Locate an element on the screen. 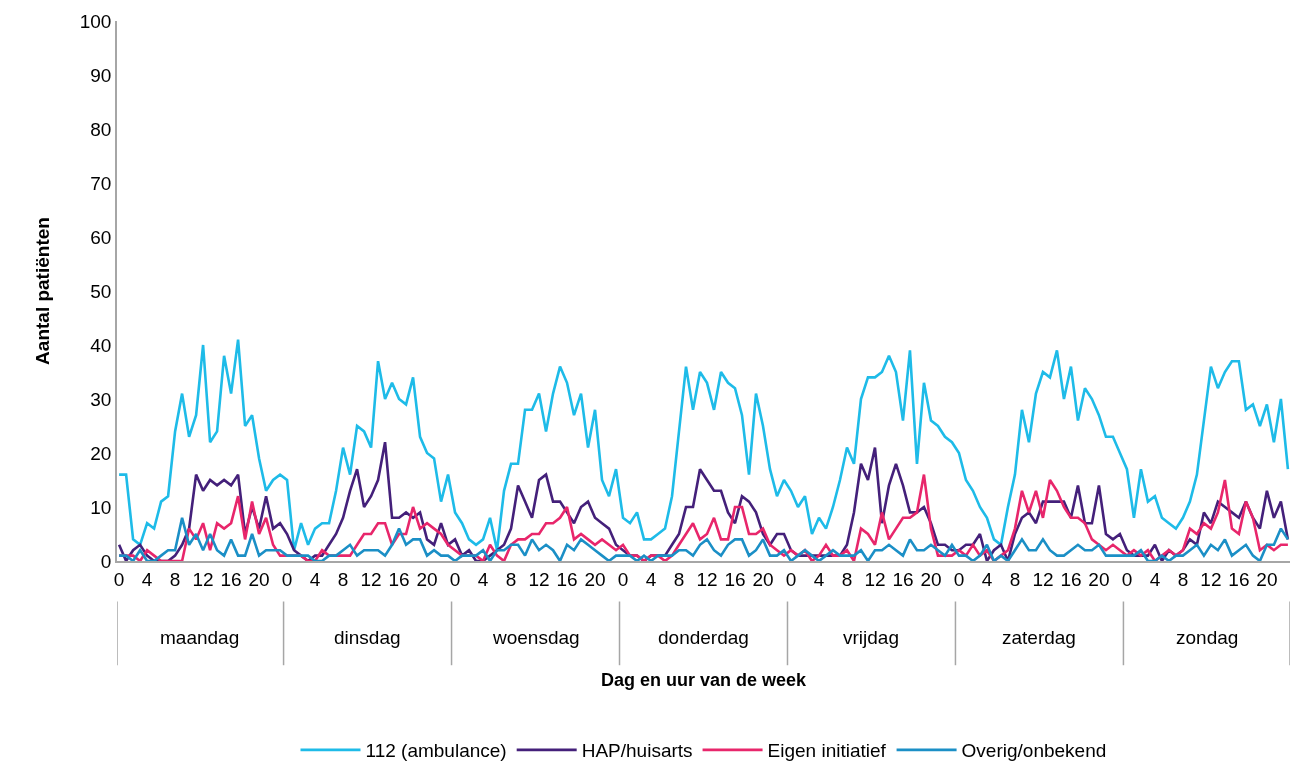  y-tick-label: 50 is located at coordinates (101, 291).